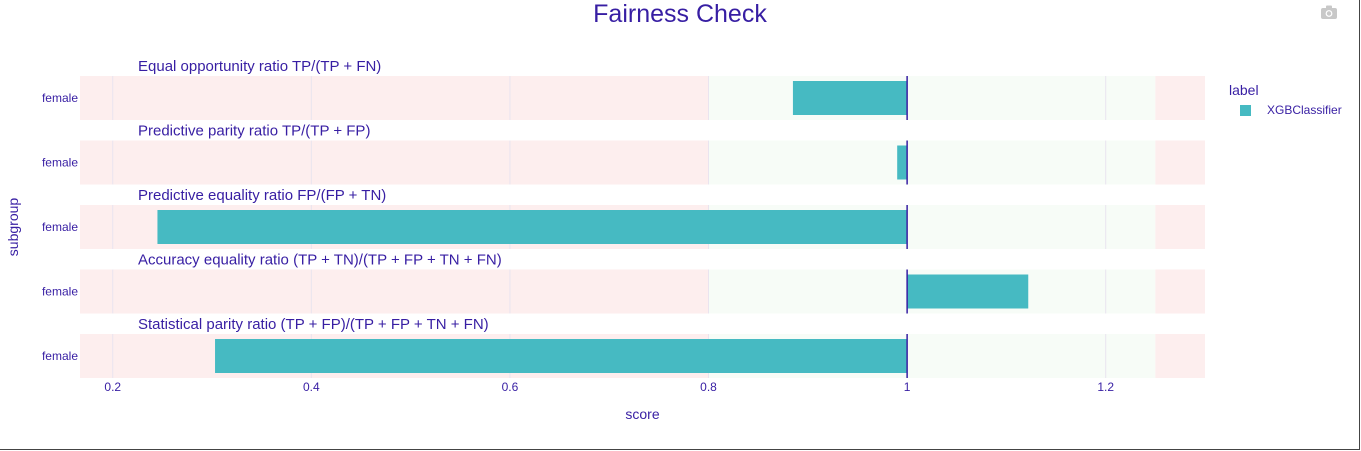 This screenshot has height=451, width=1361. I want to click on x-tick-label: 0.8, so click(708, 387).